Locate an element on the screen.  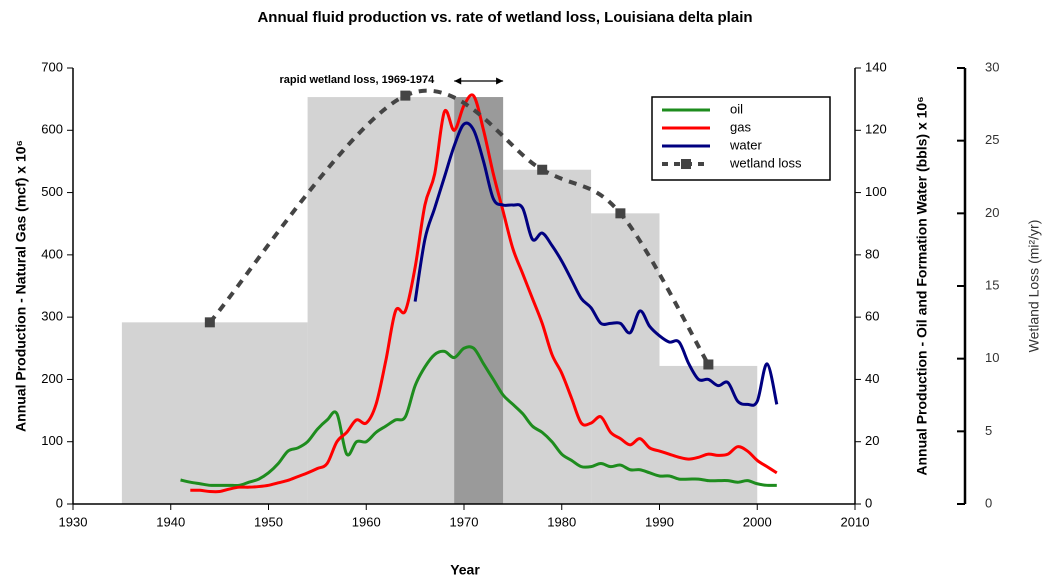
y3-tick-label: 0 is located at coordinates (988, 502).